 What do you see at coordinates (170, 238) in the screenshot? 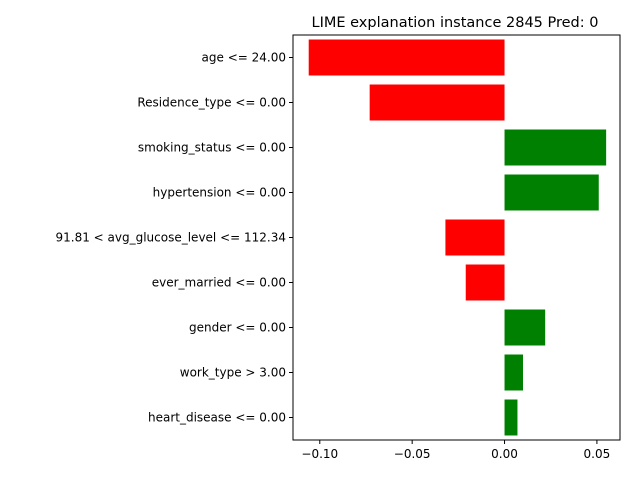
I see `y-tick-label: 91.81 < avg_glucose_level <= 112.34` at bounding box center [170, 238].